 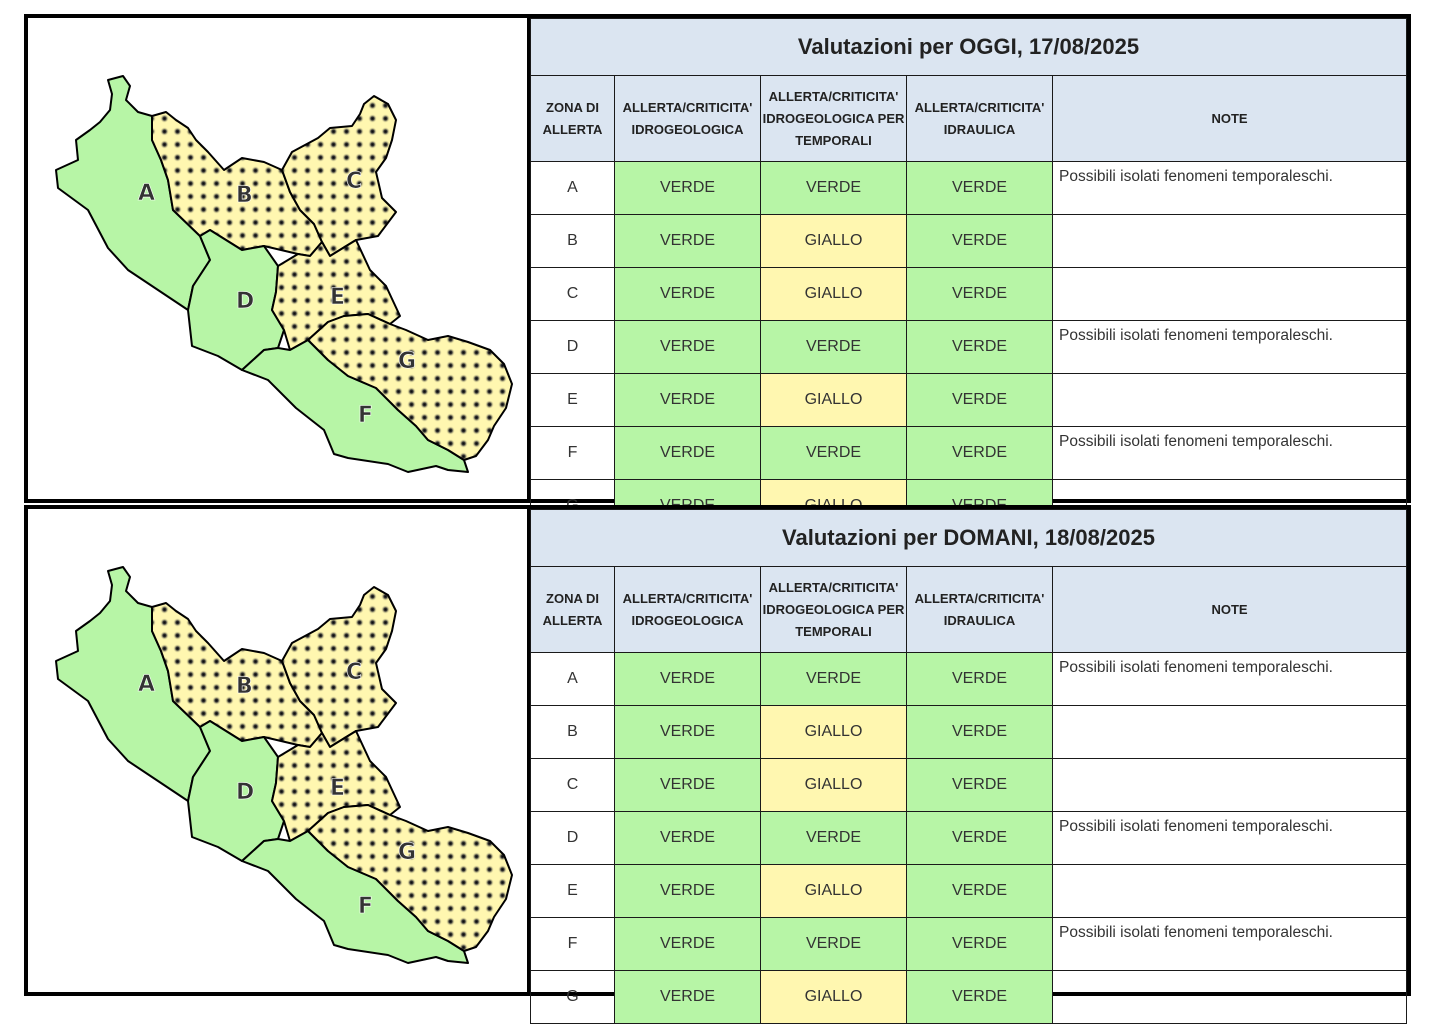 I want to click on today-header-idraulica: ALLERTA/CRITICITA' IDRAULICA, so click(x=979, y=118).